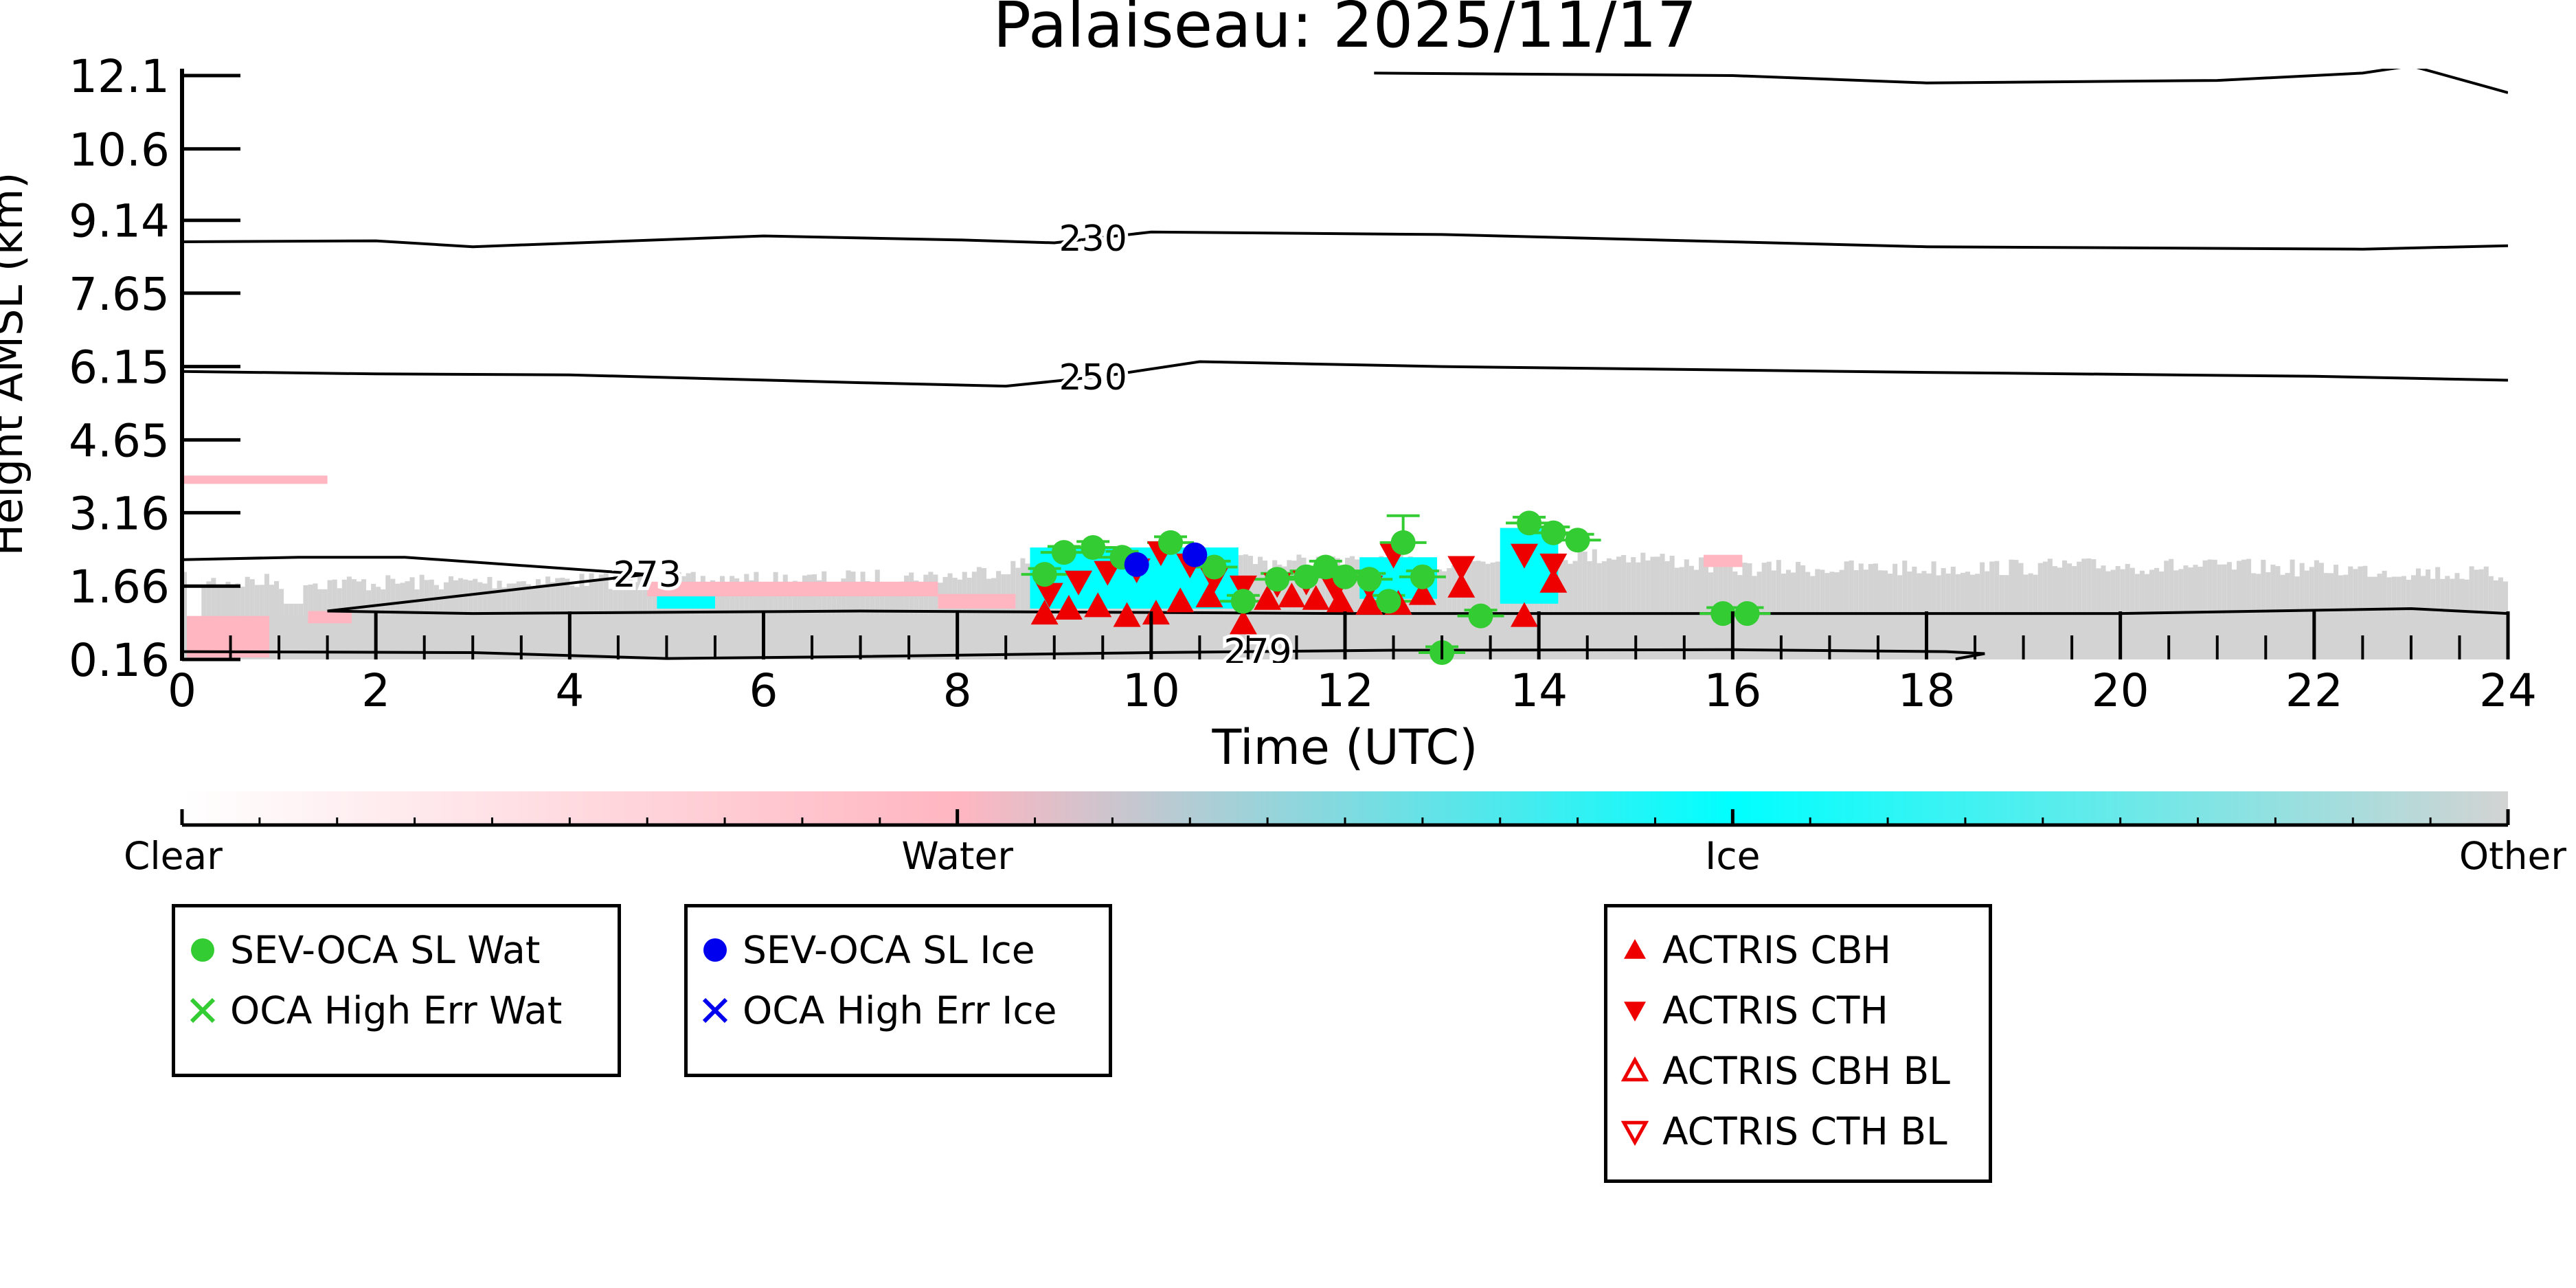  Describe the element at coordinates (715, 1010) in the screenshot. I see `legend-glyph-oca-high-err-ice` at that location.